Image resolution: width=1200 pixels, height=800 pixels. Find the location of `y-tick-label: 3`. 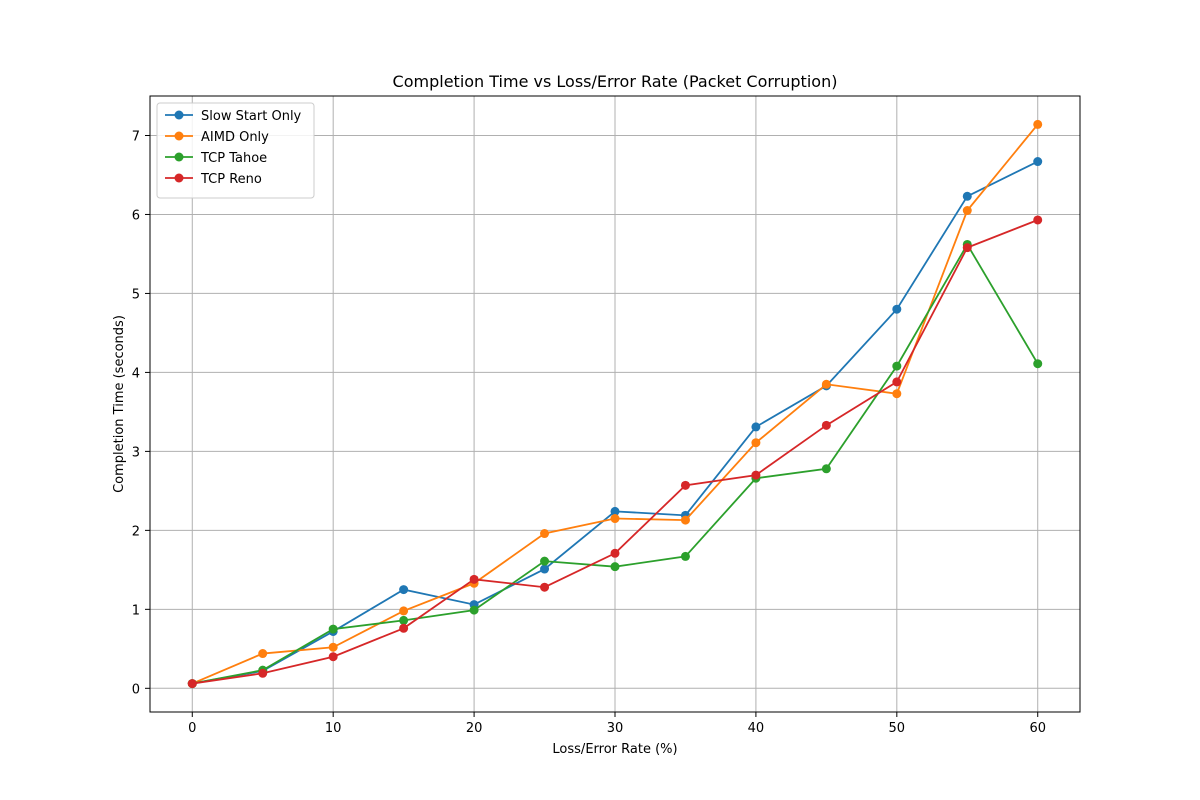

y-tick-label: 3 is located at coordinates (136, 452).